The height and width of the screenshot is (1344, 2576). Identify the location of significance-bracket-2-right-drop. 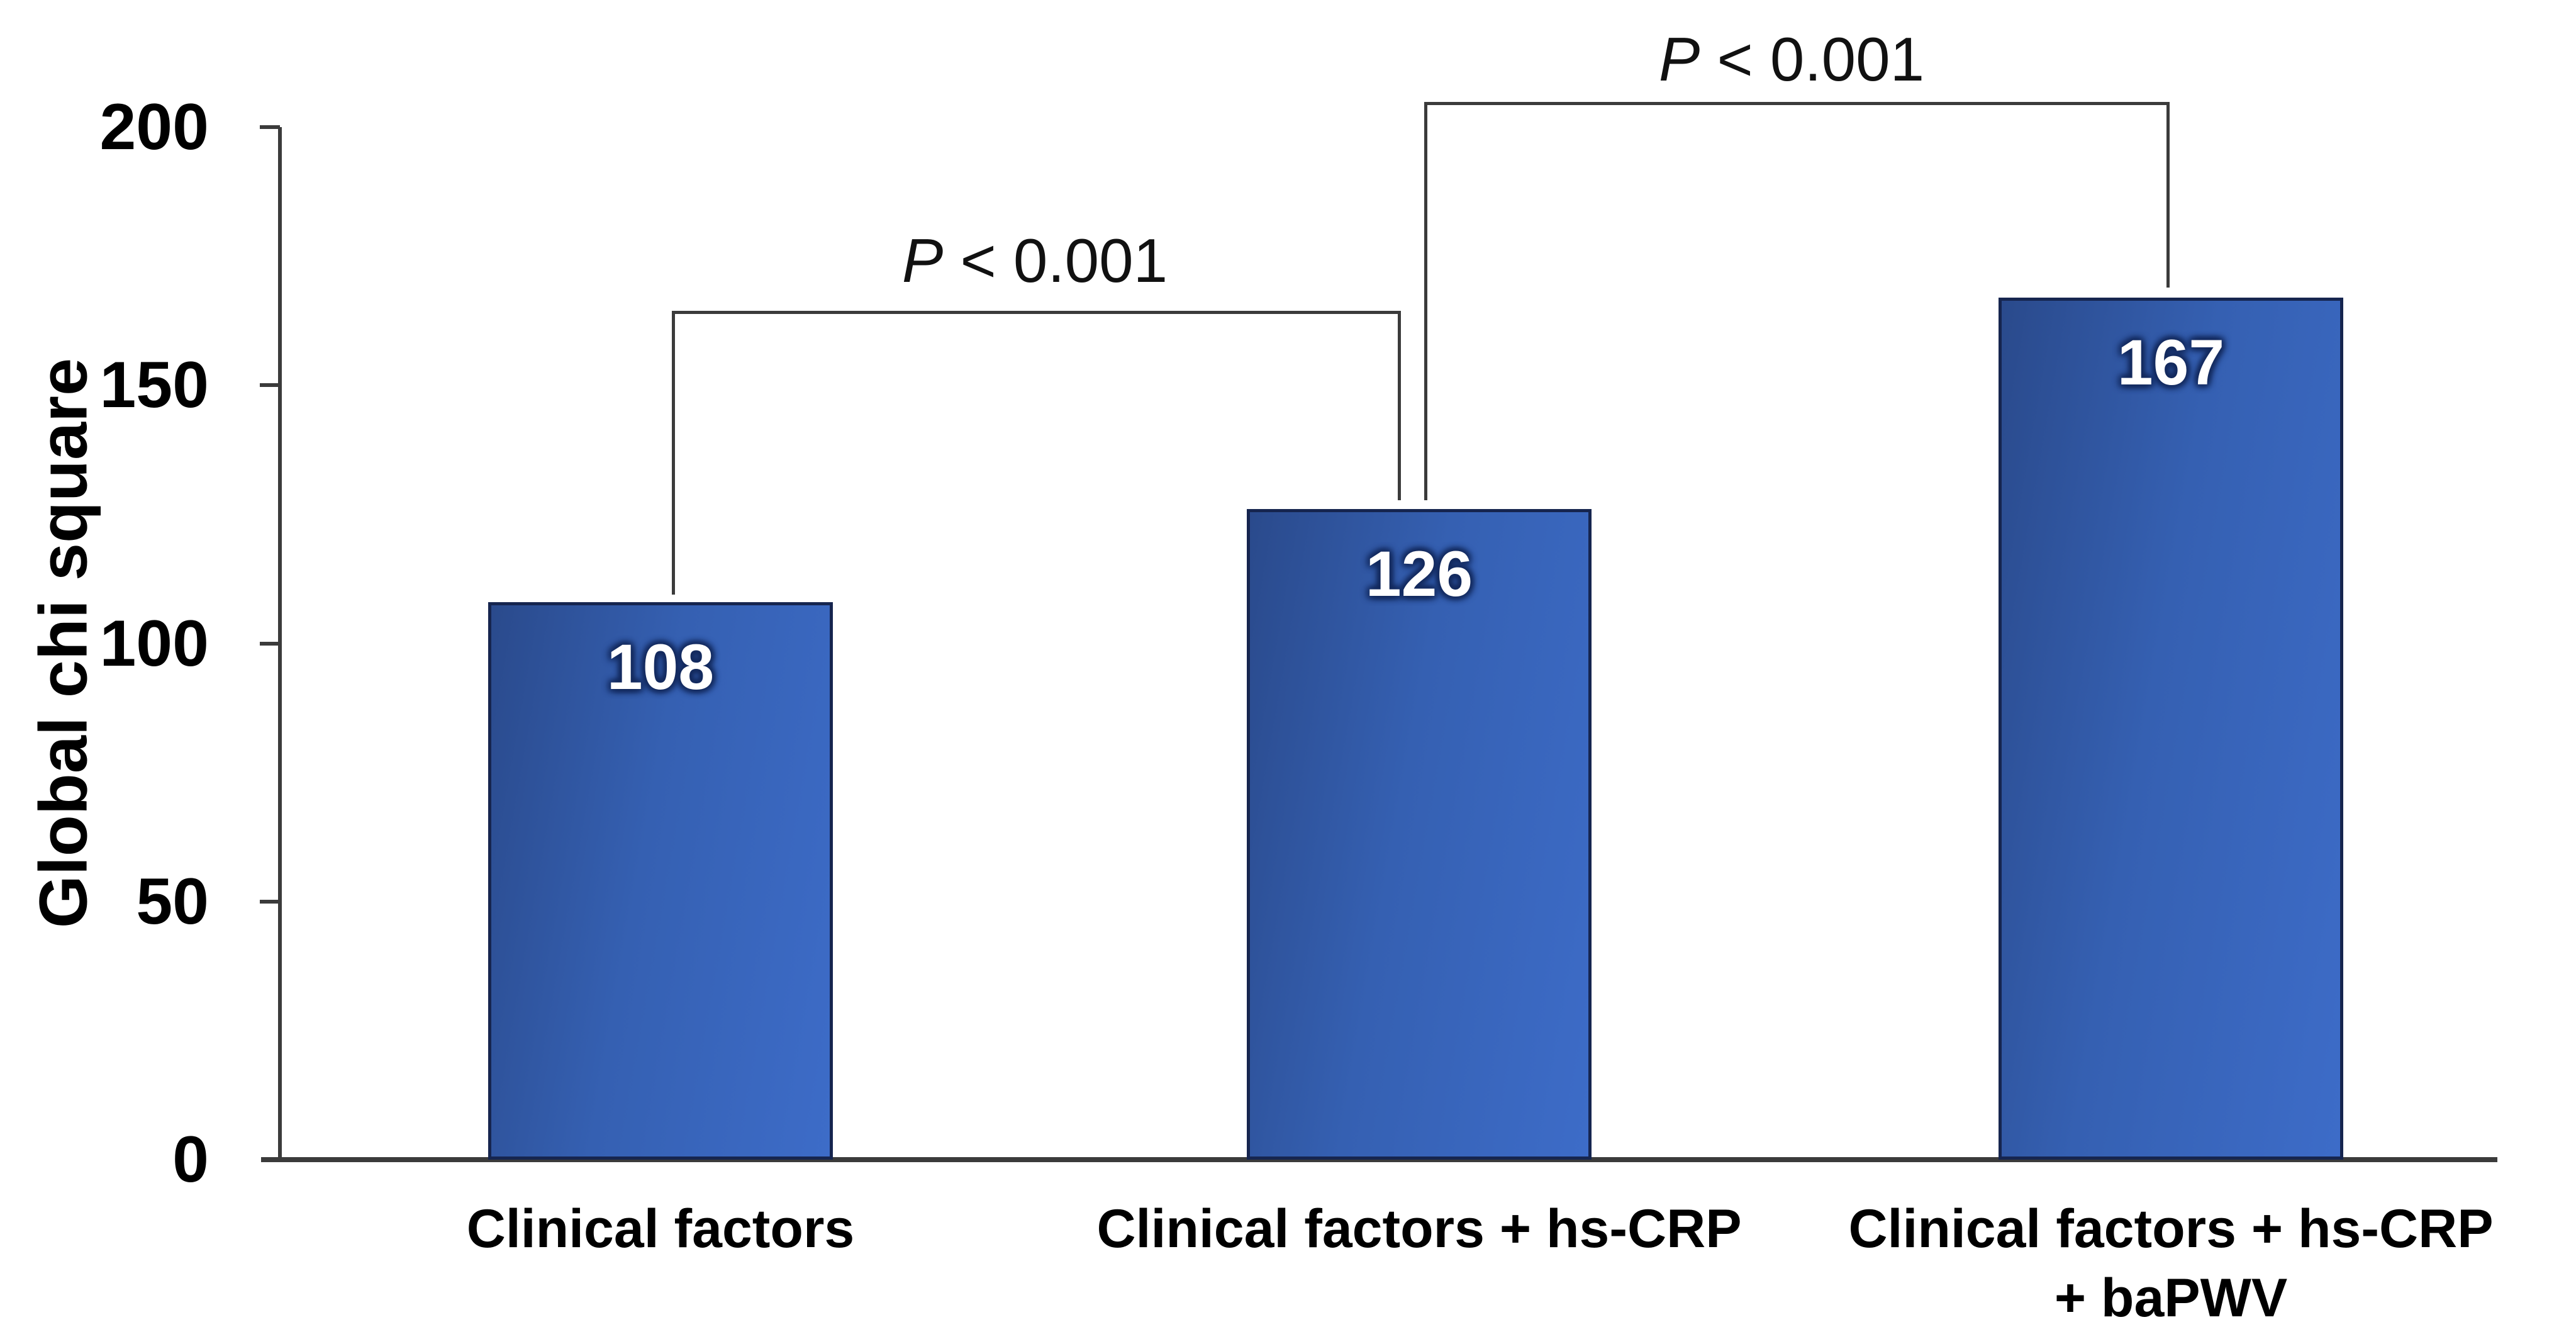
(2168, 195).